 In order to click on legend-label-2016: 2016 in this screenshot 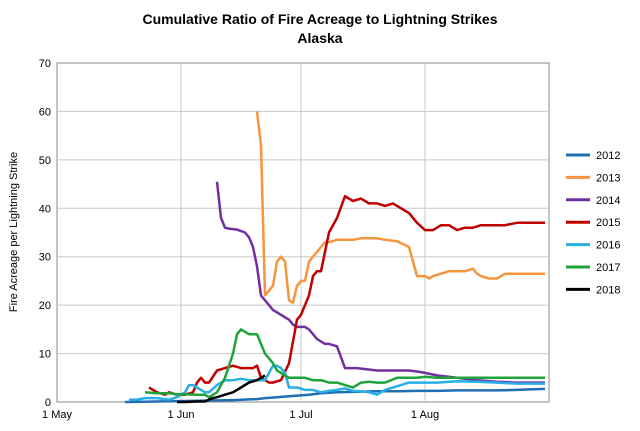, I will do `click(608, 246)`.